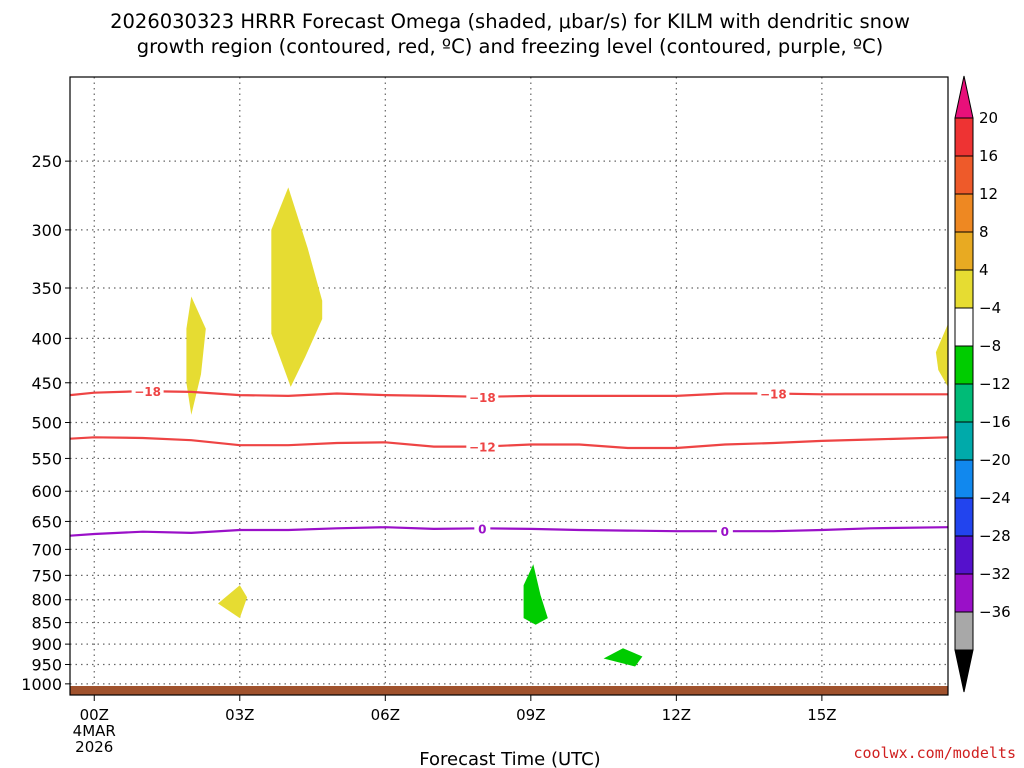  What do you see at coordinates (41, 684) in the screenshot?
I see `y-tick-label-1000: 1000` at bounding box center [41, 684].